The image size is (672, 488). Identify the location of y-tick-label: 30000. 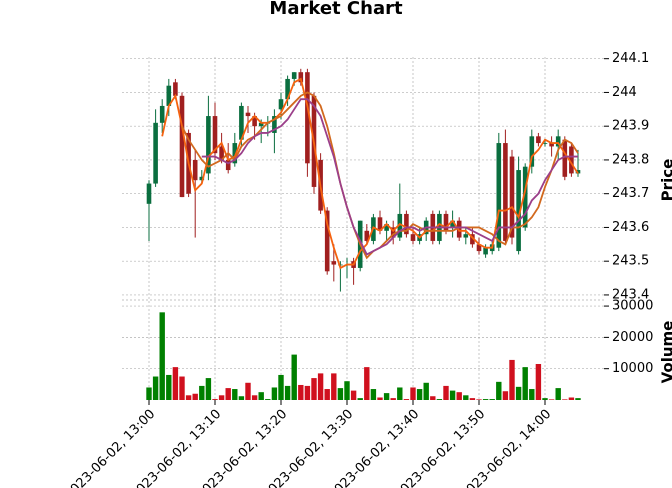
(632, 306).